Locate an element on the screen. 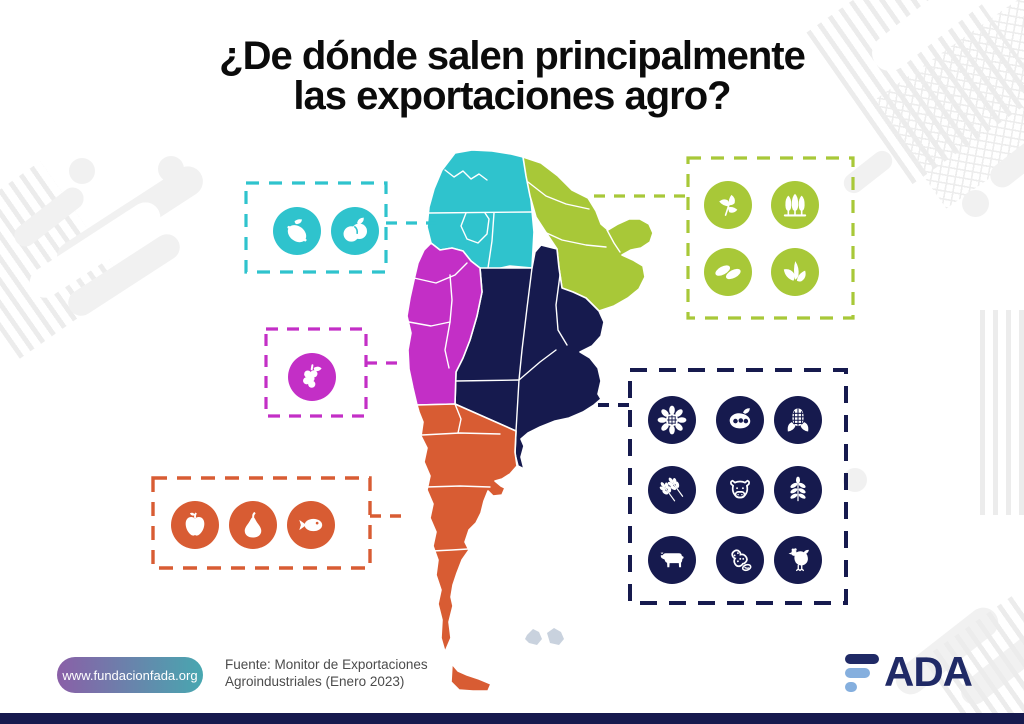 This screenshot has width=1024, height=724. website-link: www.fundacionfada.org is located at coordinates (130, 675).